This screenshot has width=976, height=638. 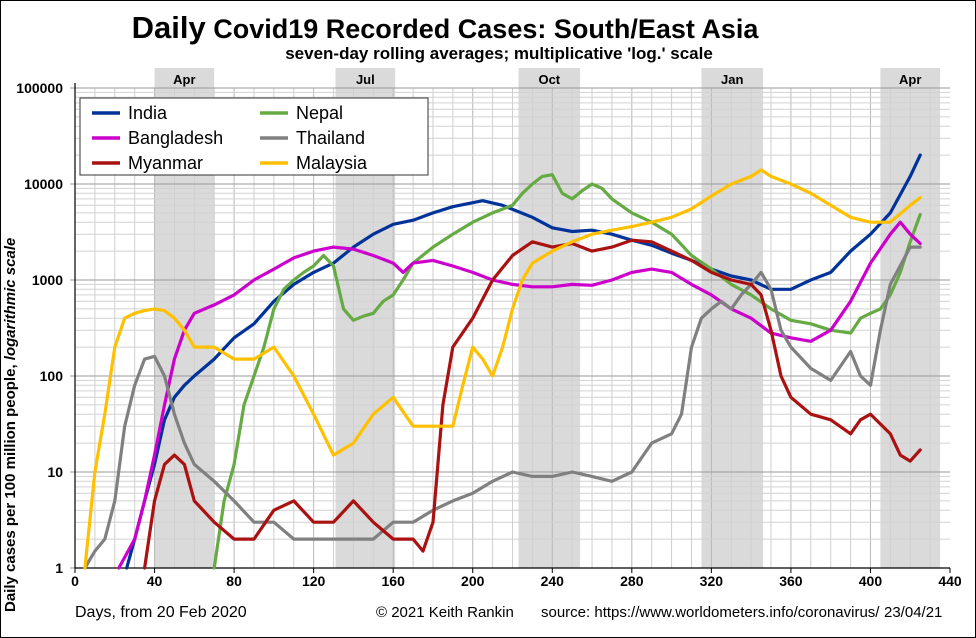 What do you see at coordinates (330, 138) in the screenshot?
I see `legend-label-thailand: Thailand` at bounding box center [330, 138].